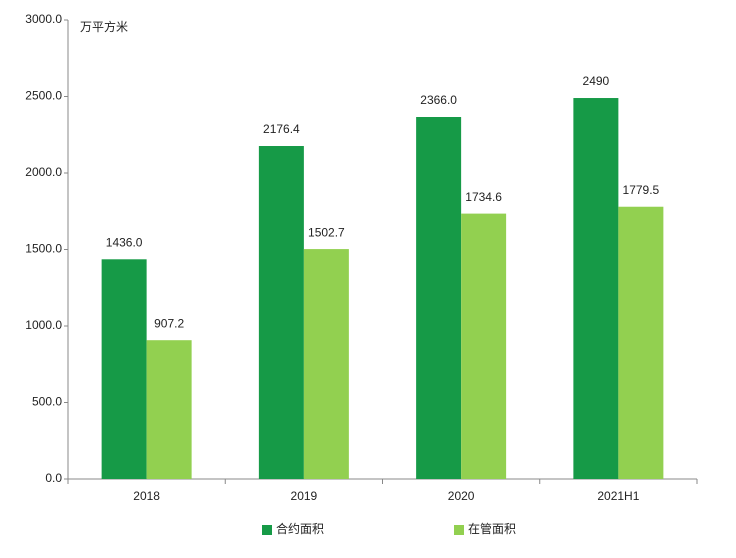 This screenshot has height=558, width=736. What do you see at coordinates (43, 325) in the screenshot?
I see `y-tick-label: 1000.0` at bounding box center [43, 325].